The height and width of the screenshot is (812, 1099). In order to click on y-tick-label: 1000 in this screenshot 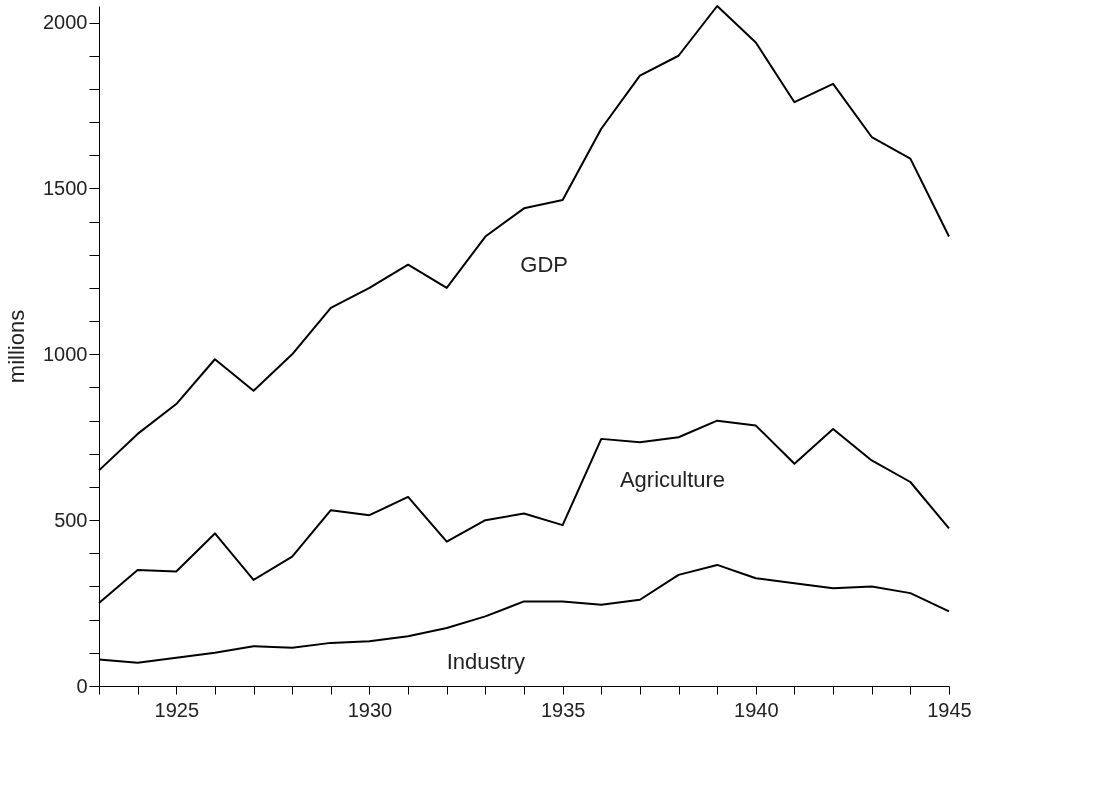, I will do `click(65, 353)`.